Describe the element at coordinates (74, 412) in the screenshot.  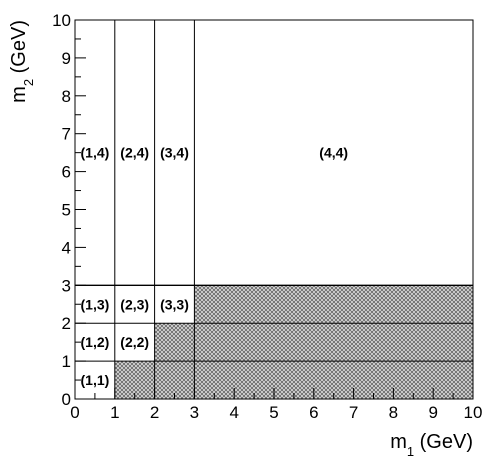
I see `x-tick-label: 0` at that location.